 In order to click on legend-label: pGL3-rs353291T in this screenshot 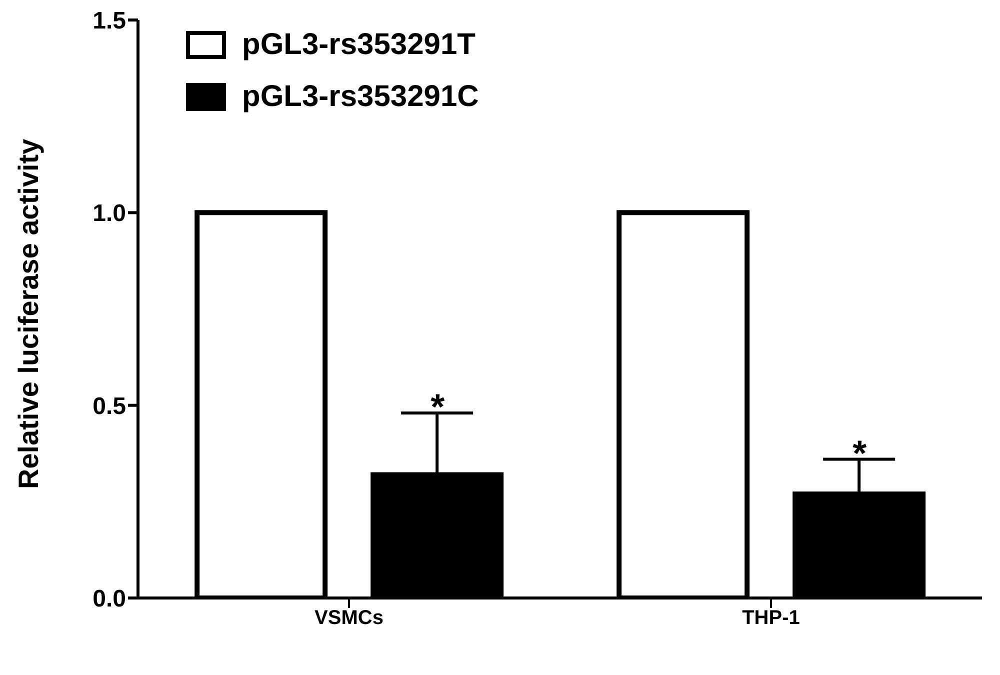, I will do `click(359, 45)`.